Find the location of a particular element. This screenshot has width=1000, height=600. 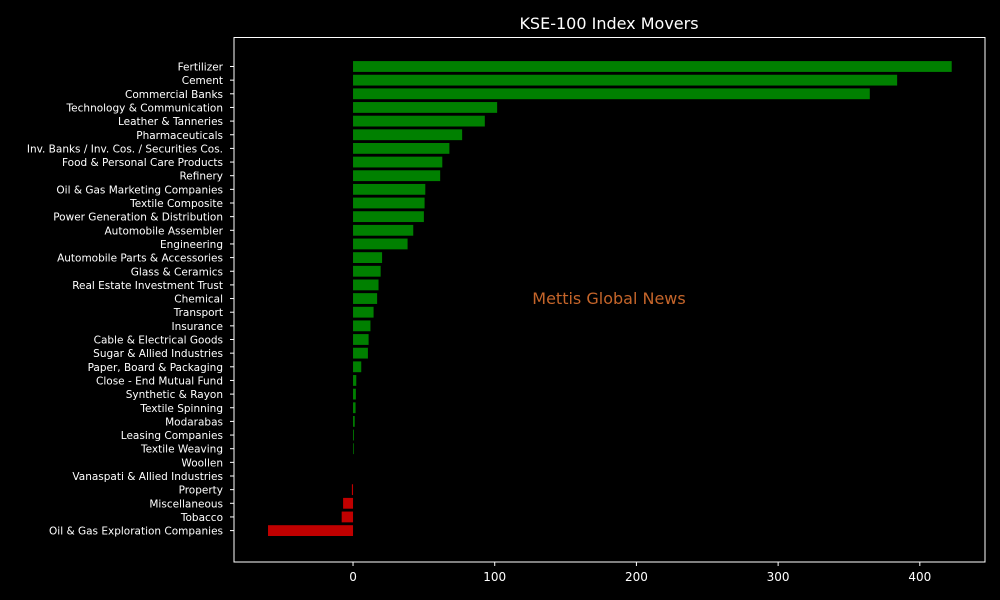

bar-close-end-mutual-fund is located at coordinates (355, 380).